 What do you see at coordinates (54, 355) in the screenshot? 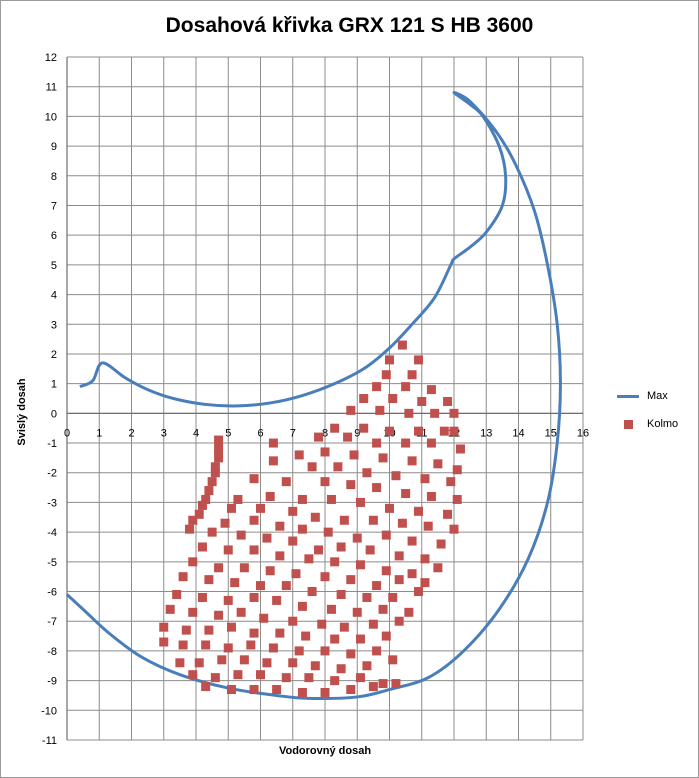
I see `y-tick-label: 2` at bounding box center [54, 355].